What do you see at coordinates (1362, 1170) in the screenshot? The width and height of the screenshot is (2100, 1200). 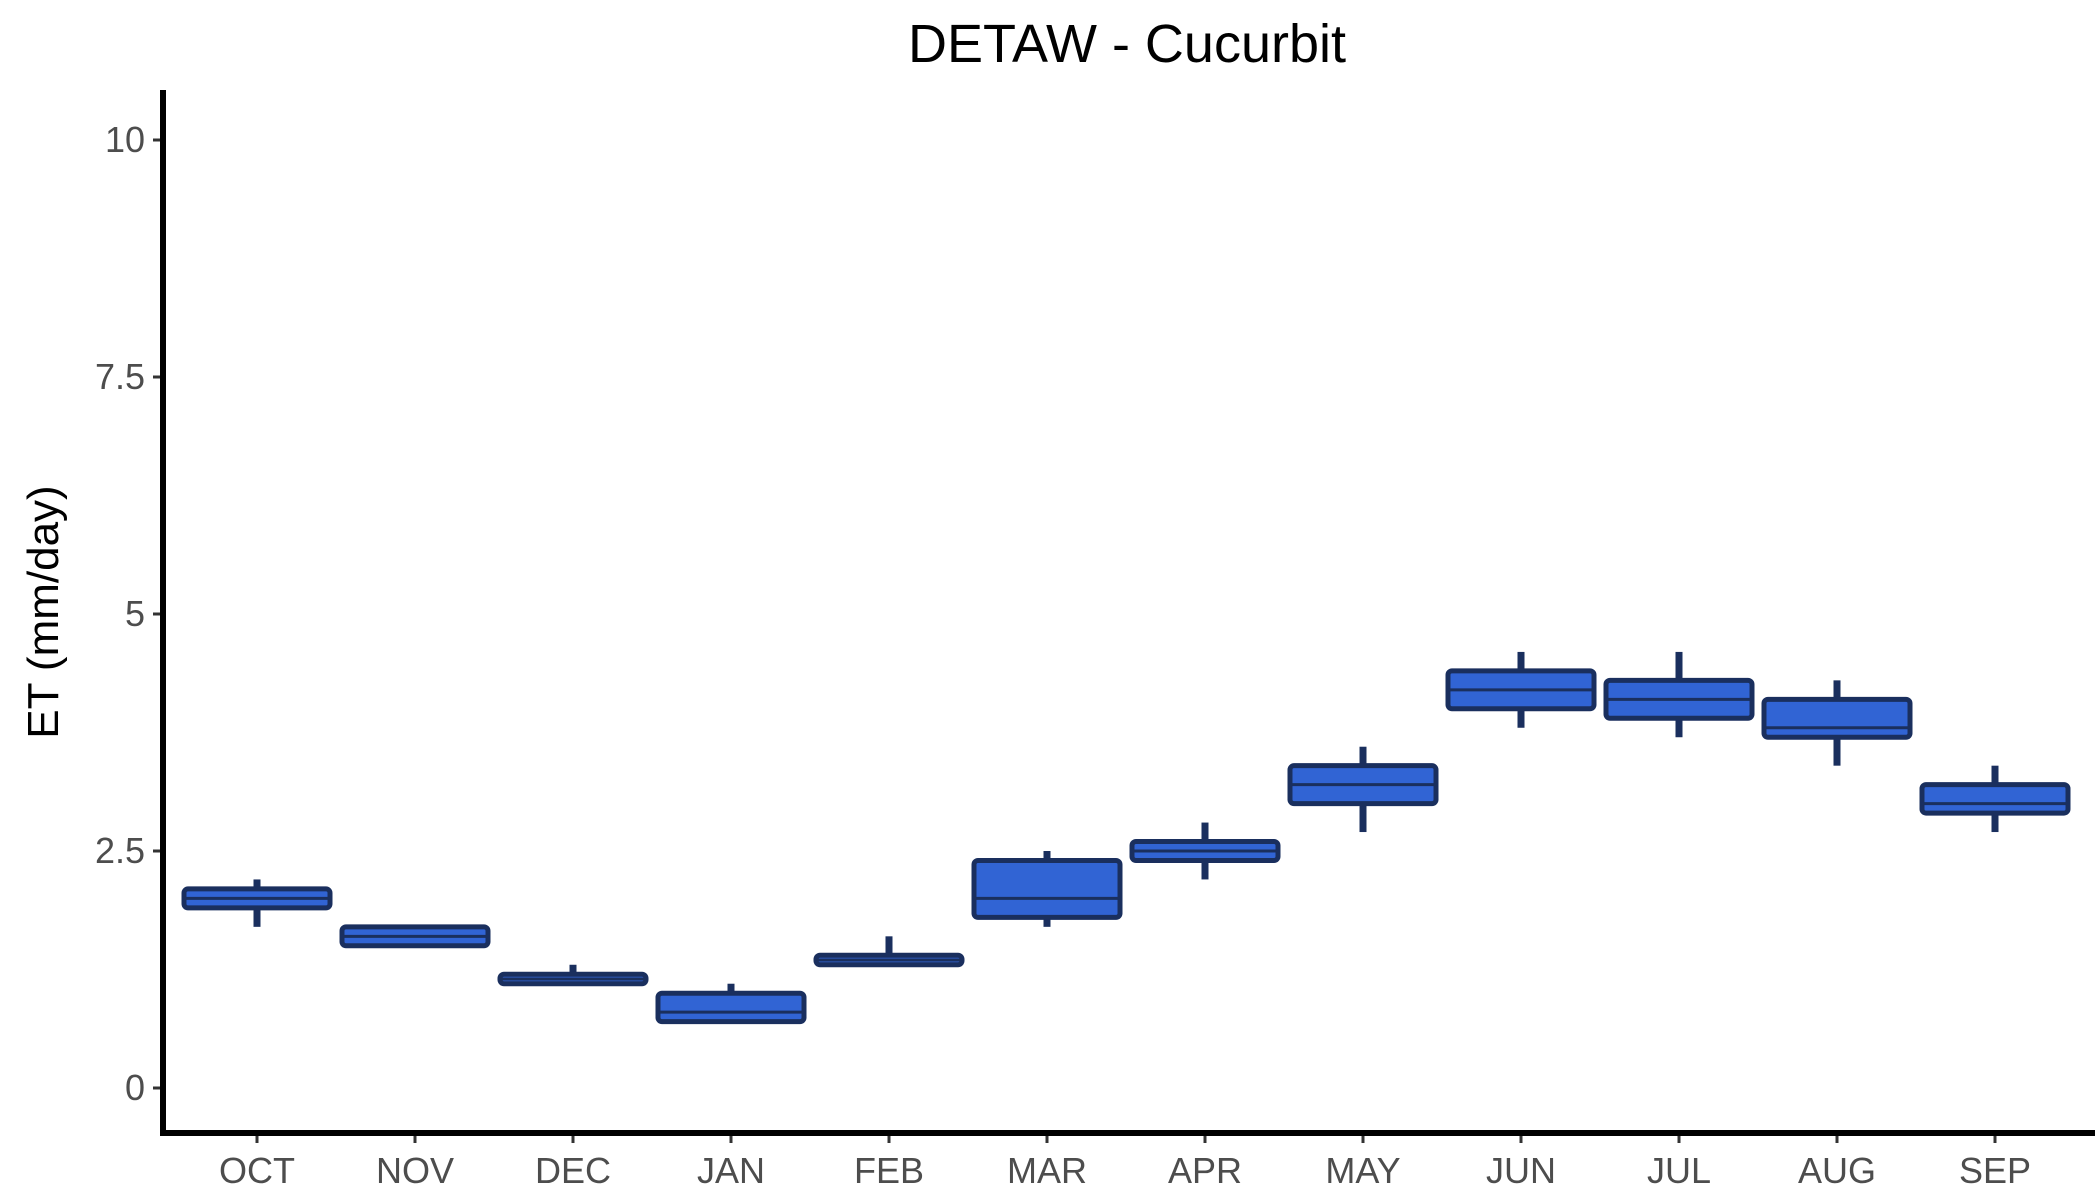 I see `x-tick-label: MAY` at bounding box center [1362, 1170].